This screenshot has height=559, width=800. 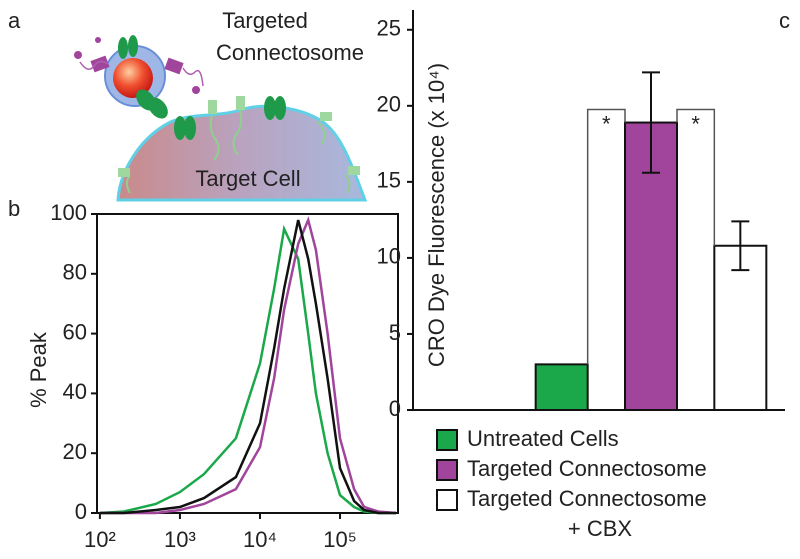 What do you see at coordinates (180, 539) in the screenshot?
I see `x-tick-label: 10³` at bounding box center [180, 539].